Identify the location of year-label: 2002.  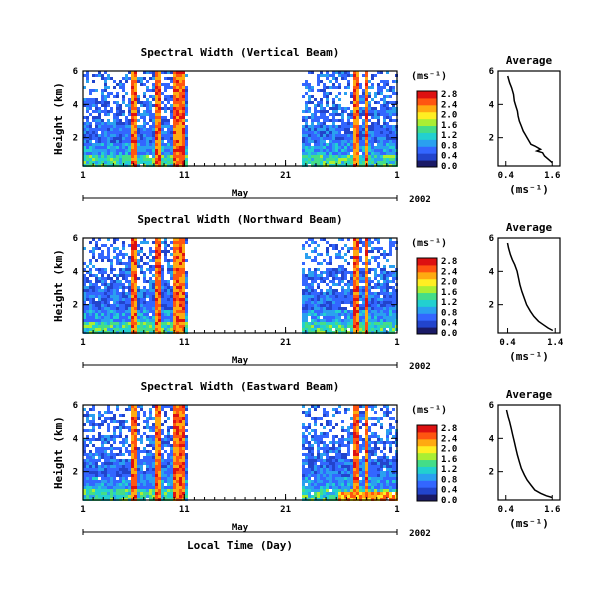
(420, 200).